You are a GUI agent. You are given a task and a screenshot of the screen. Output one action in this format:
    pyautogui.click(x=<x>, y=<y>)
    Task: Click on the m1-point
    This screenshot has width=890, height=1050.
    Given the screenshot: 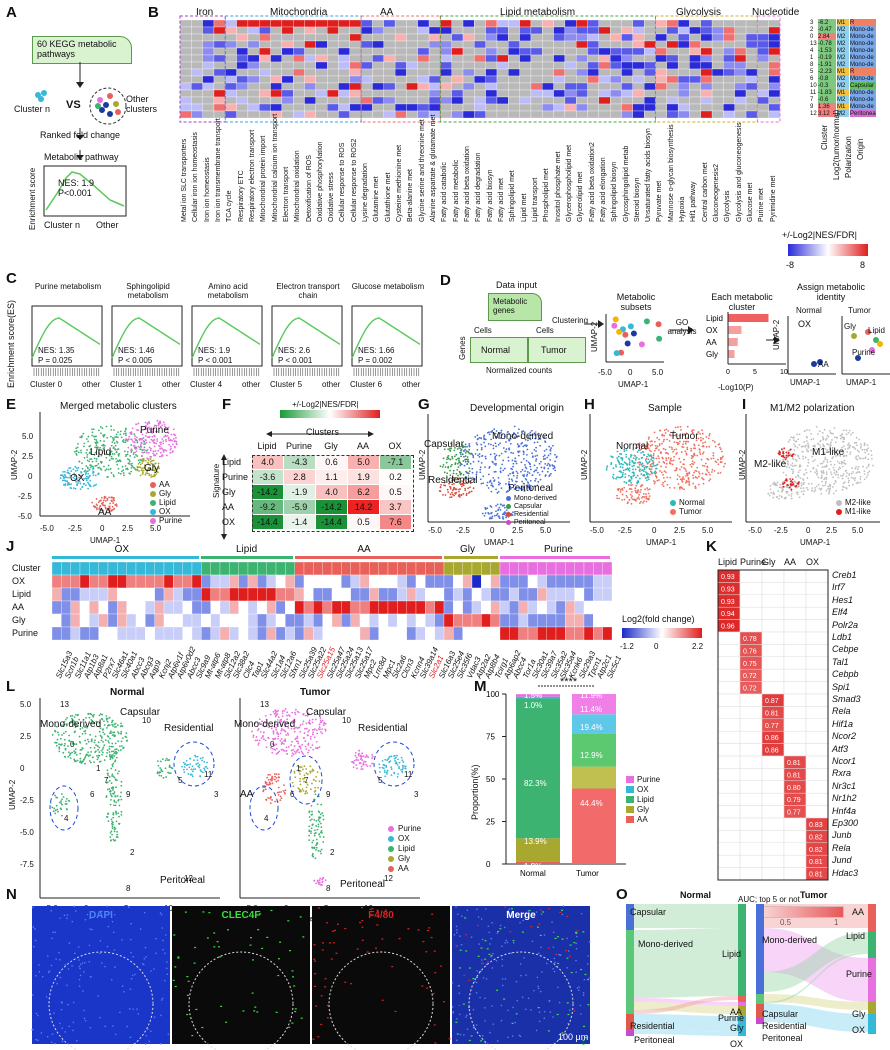 What is the action you would take?
    pyautogui.click(x=792, y=479)
    